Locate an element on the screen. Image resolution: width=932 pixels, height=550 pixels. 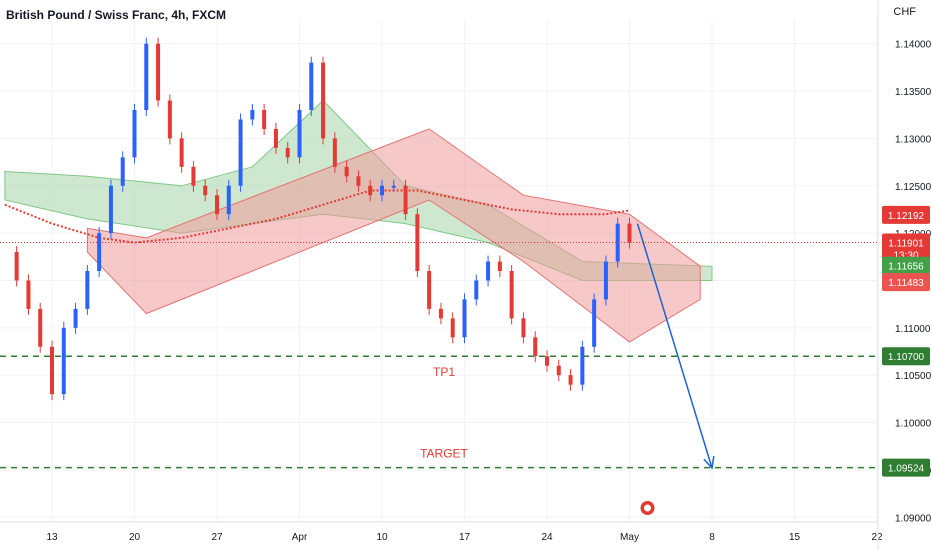
price-tag-label: 1.10700 is located at coordinates (906, 357).